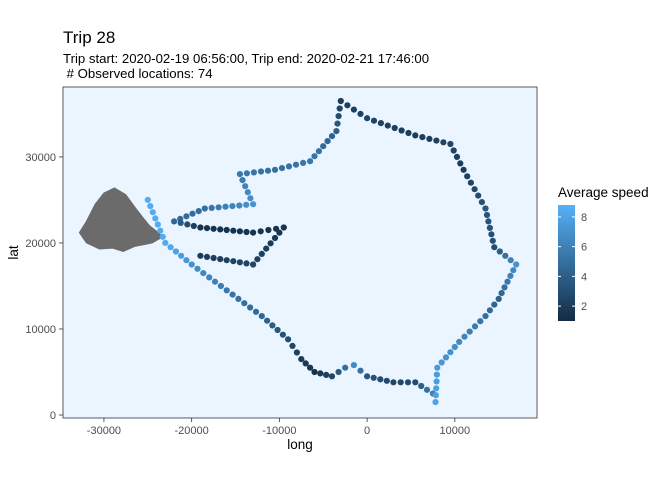  What do you see at coordinates (192, 431) in the screenshot?
I see `x-tick-label: -20000` at bounding box center [192, 431].